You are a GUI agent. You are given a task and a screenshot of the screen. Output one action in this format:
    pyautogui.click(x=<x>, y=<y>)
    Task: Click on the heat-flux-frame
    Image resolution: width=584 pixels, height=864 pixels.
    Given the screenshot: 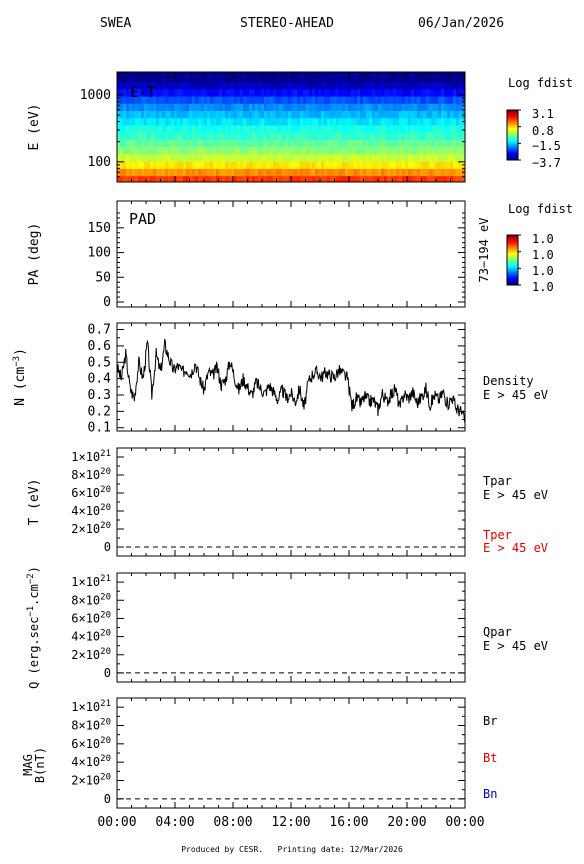 What is the action you would take?
    pyautogui.click(x=291, y=627)
    